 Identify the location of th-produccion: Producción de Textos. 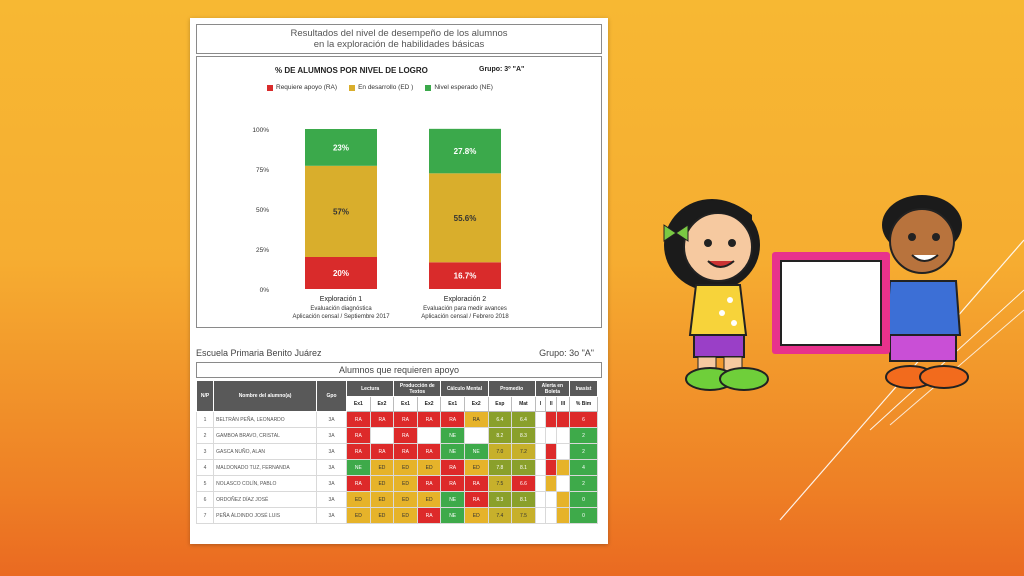
(417, 388).